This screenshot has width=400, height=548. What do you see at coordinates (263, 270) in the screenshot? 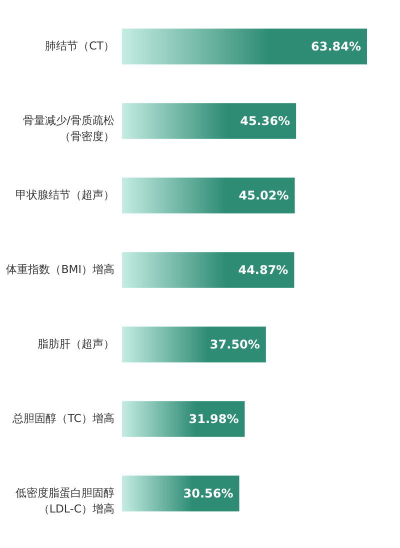
I see `data-label: 44.87%` at bounding box center [263, 270].